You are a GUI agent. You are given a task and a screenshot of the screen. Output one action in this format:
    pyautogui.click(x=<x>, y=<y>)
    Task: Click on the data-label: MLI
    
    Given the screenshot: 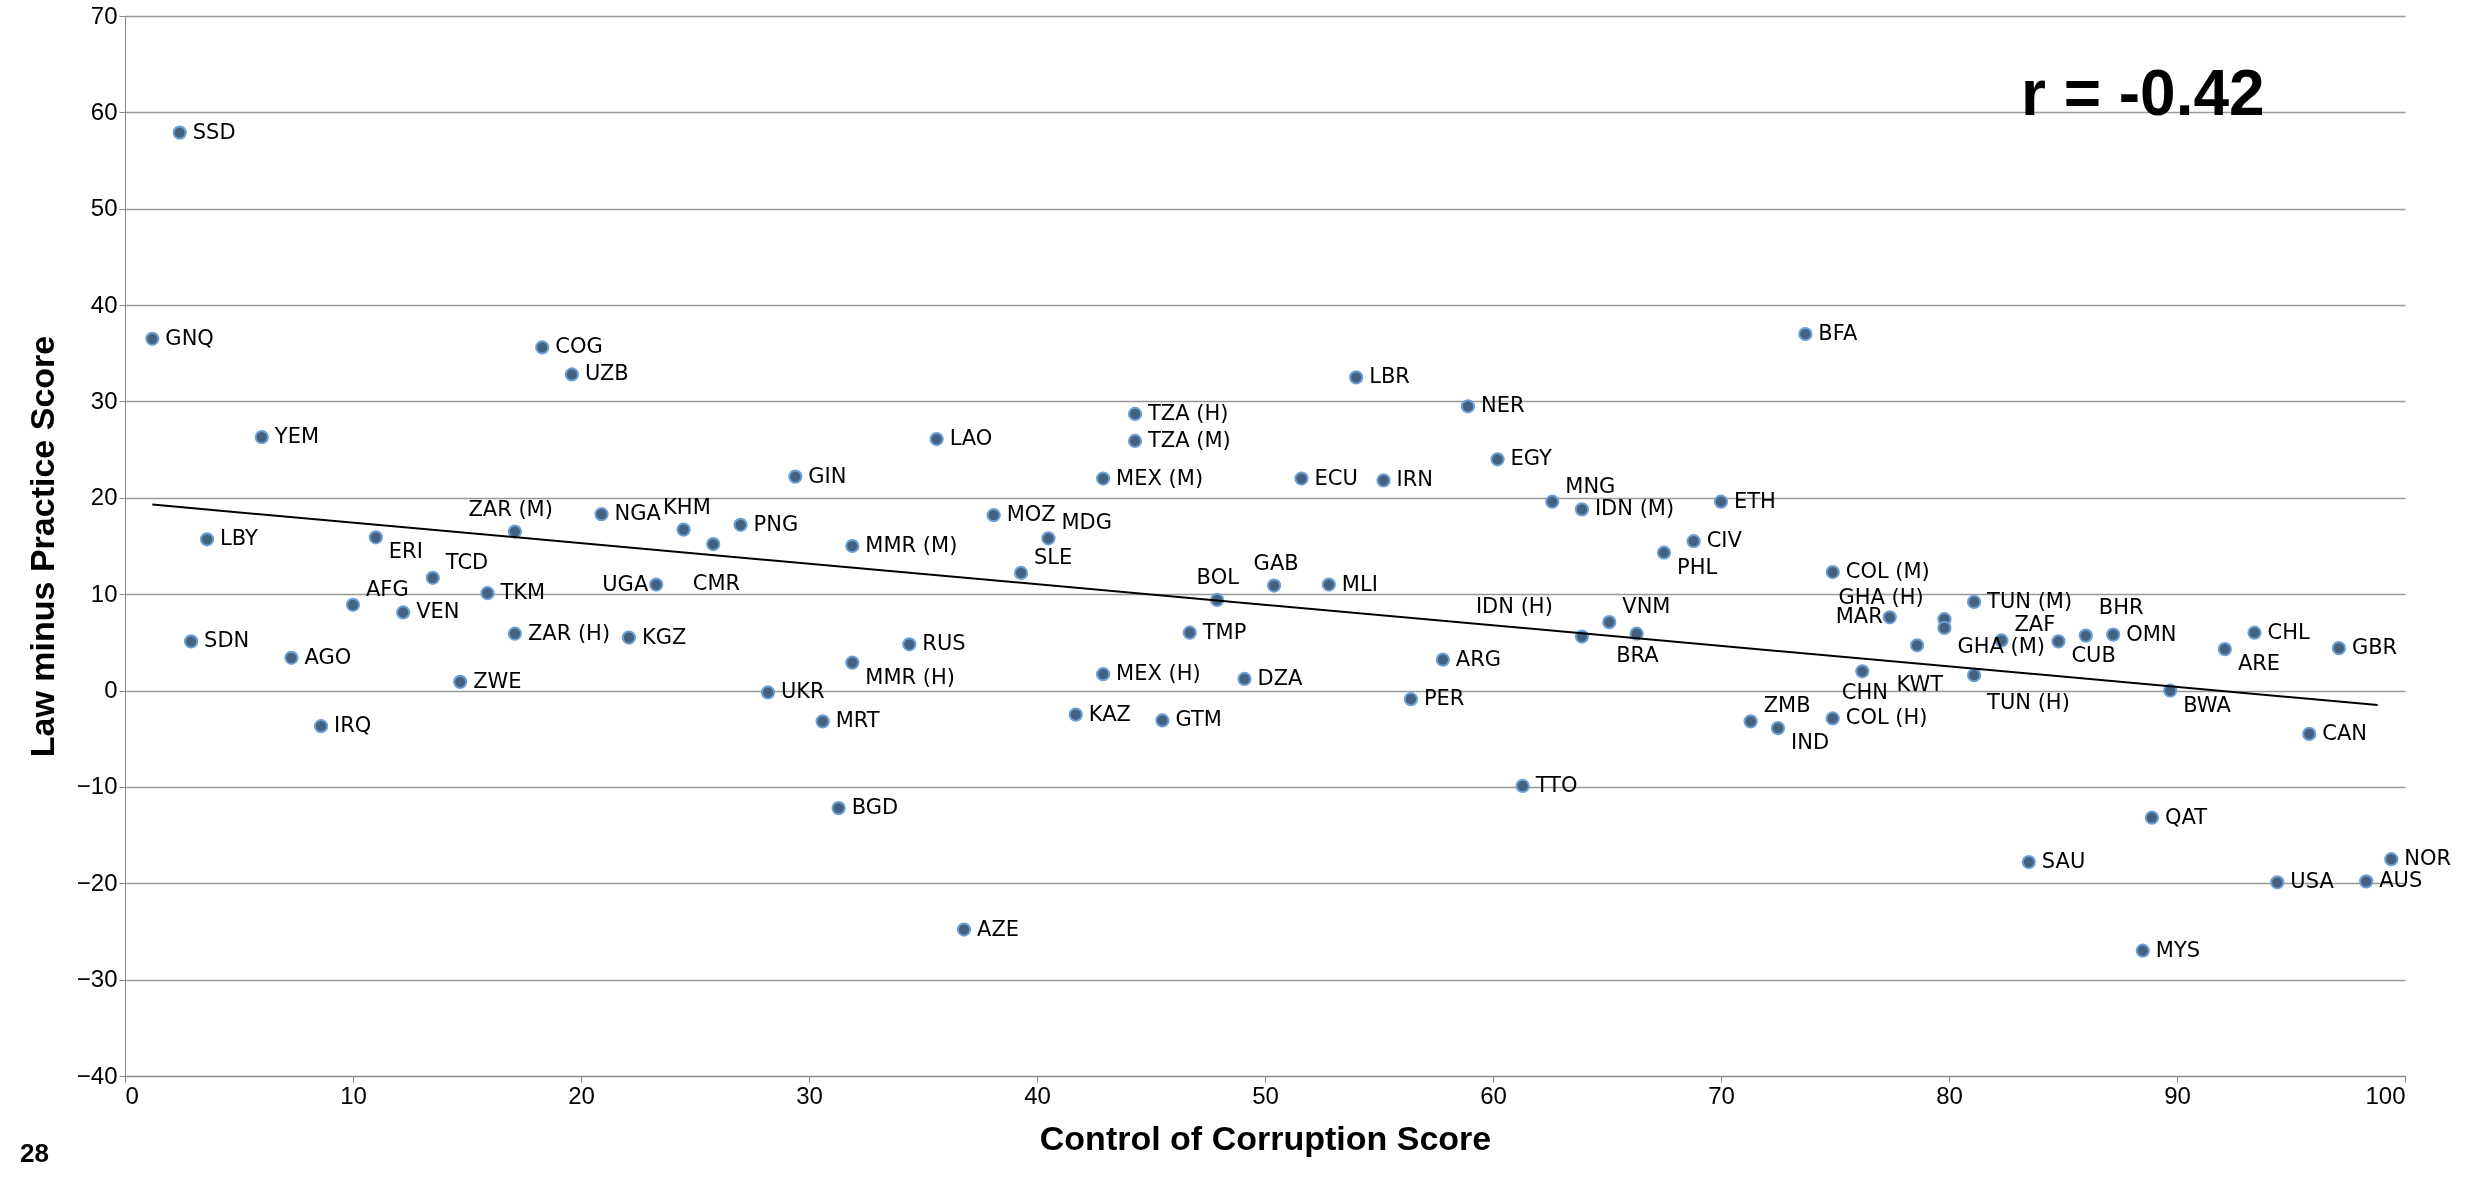 What is the action you would take?
    pyautogui.click(x=1359, y=583)
    